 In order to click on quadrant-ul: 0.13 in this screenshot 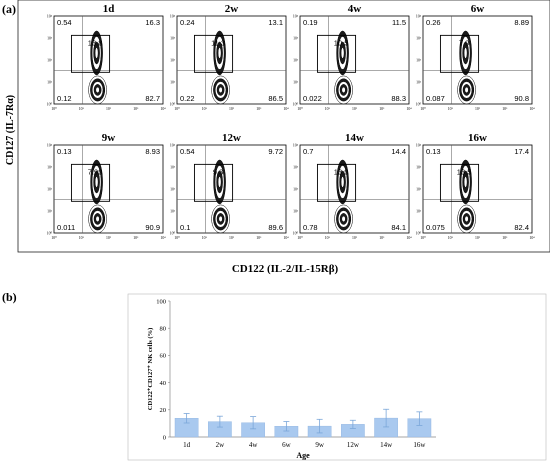, I will do `click(433, 151)`.